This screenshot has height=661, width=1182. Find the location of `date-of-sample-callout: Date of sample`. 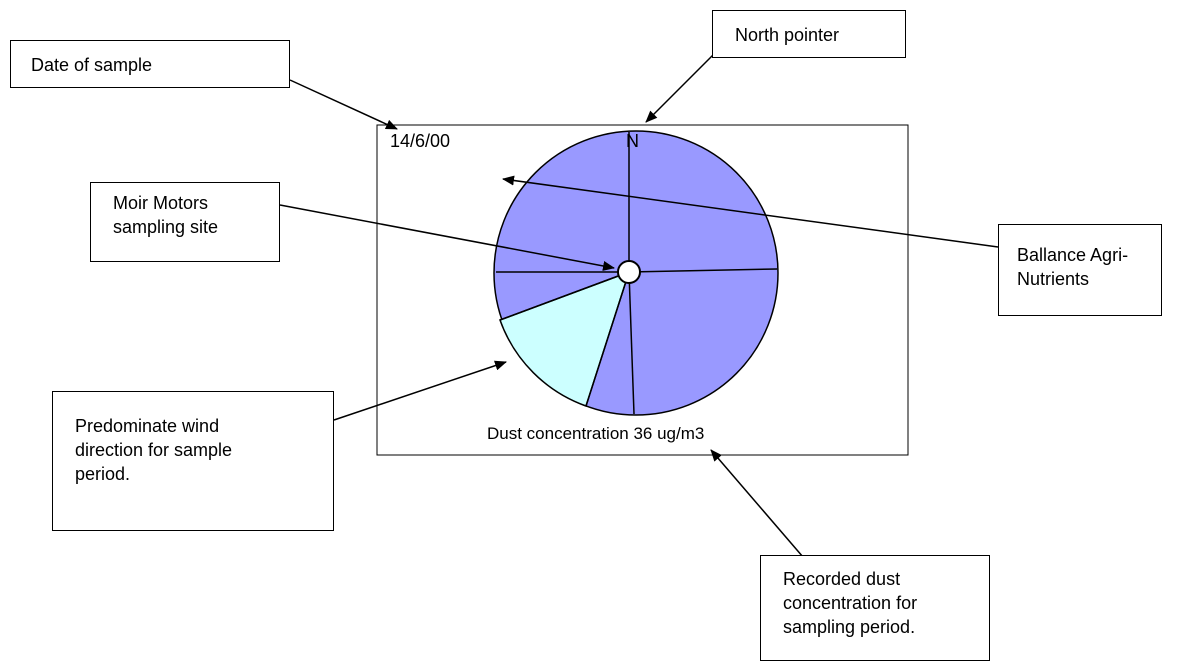

date-of-sample-callout: Date of sample is located at coordinates (150, 64).